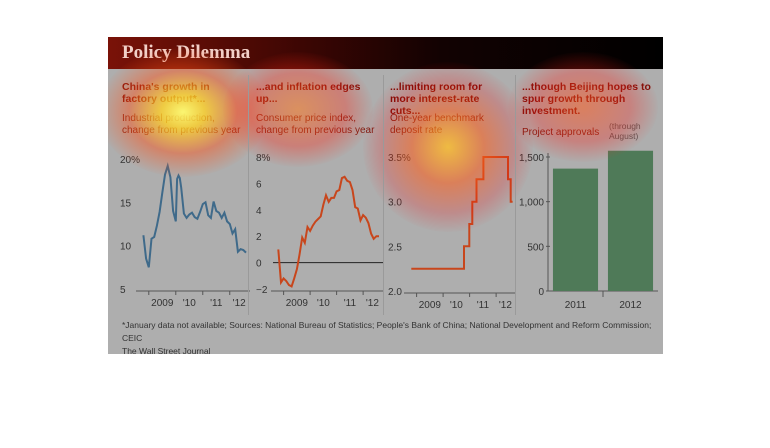 The width and height of the screenshot is (770, 448). What do you see at coordinates (262, 290) in the screenshot?
I see `y-tick-label: −2` at bounding box center [262, 290].